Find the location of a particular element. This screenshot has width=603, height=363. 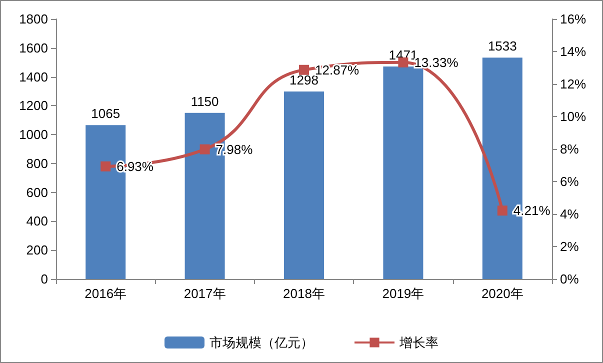

x-tick-label: 2017年 is located at coordinates (205, 293).